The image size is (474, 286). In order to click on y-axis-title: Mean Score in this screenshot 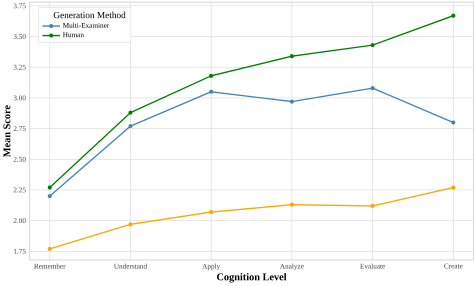, I will do `click(6, 131)`.